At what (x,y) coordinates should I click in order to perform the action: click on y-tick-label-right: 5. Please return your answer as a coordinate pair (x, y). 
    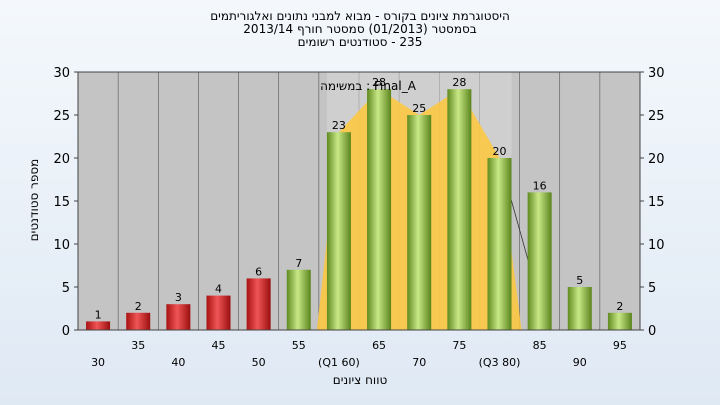
    Looking at the image, I should click on (652, 288).